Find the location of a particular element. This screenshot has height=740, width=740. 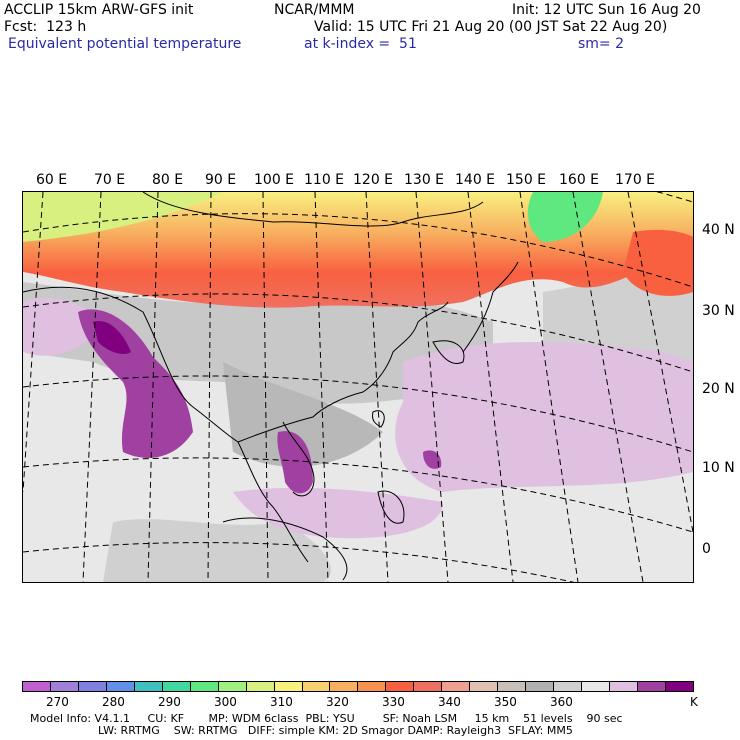

darkest-purple-region is located at coordinates (112, 337).